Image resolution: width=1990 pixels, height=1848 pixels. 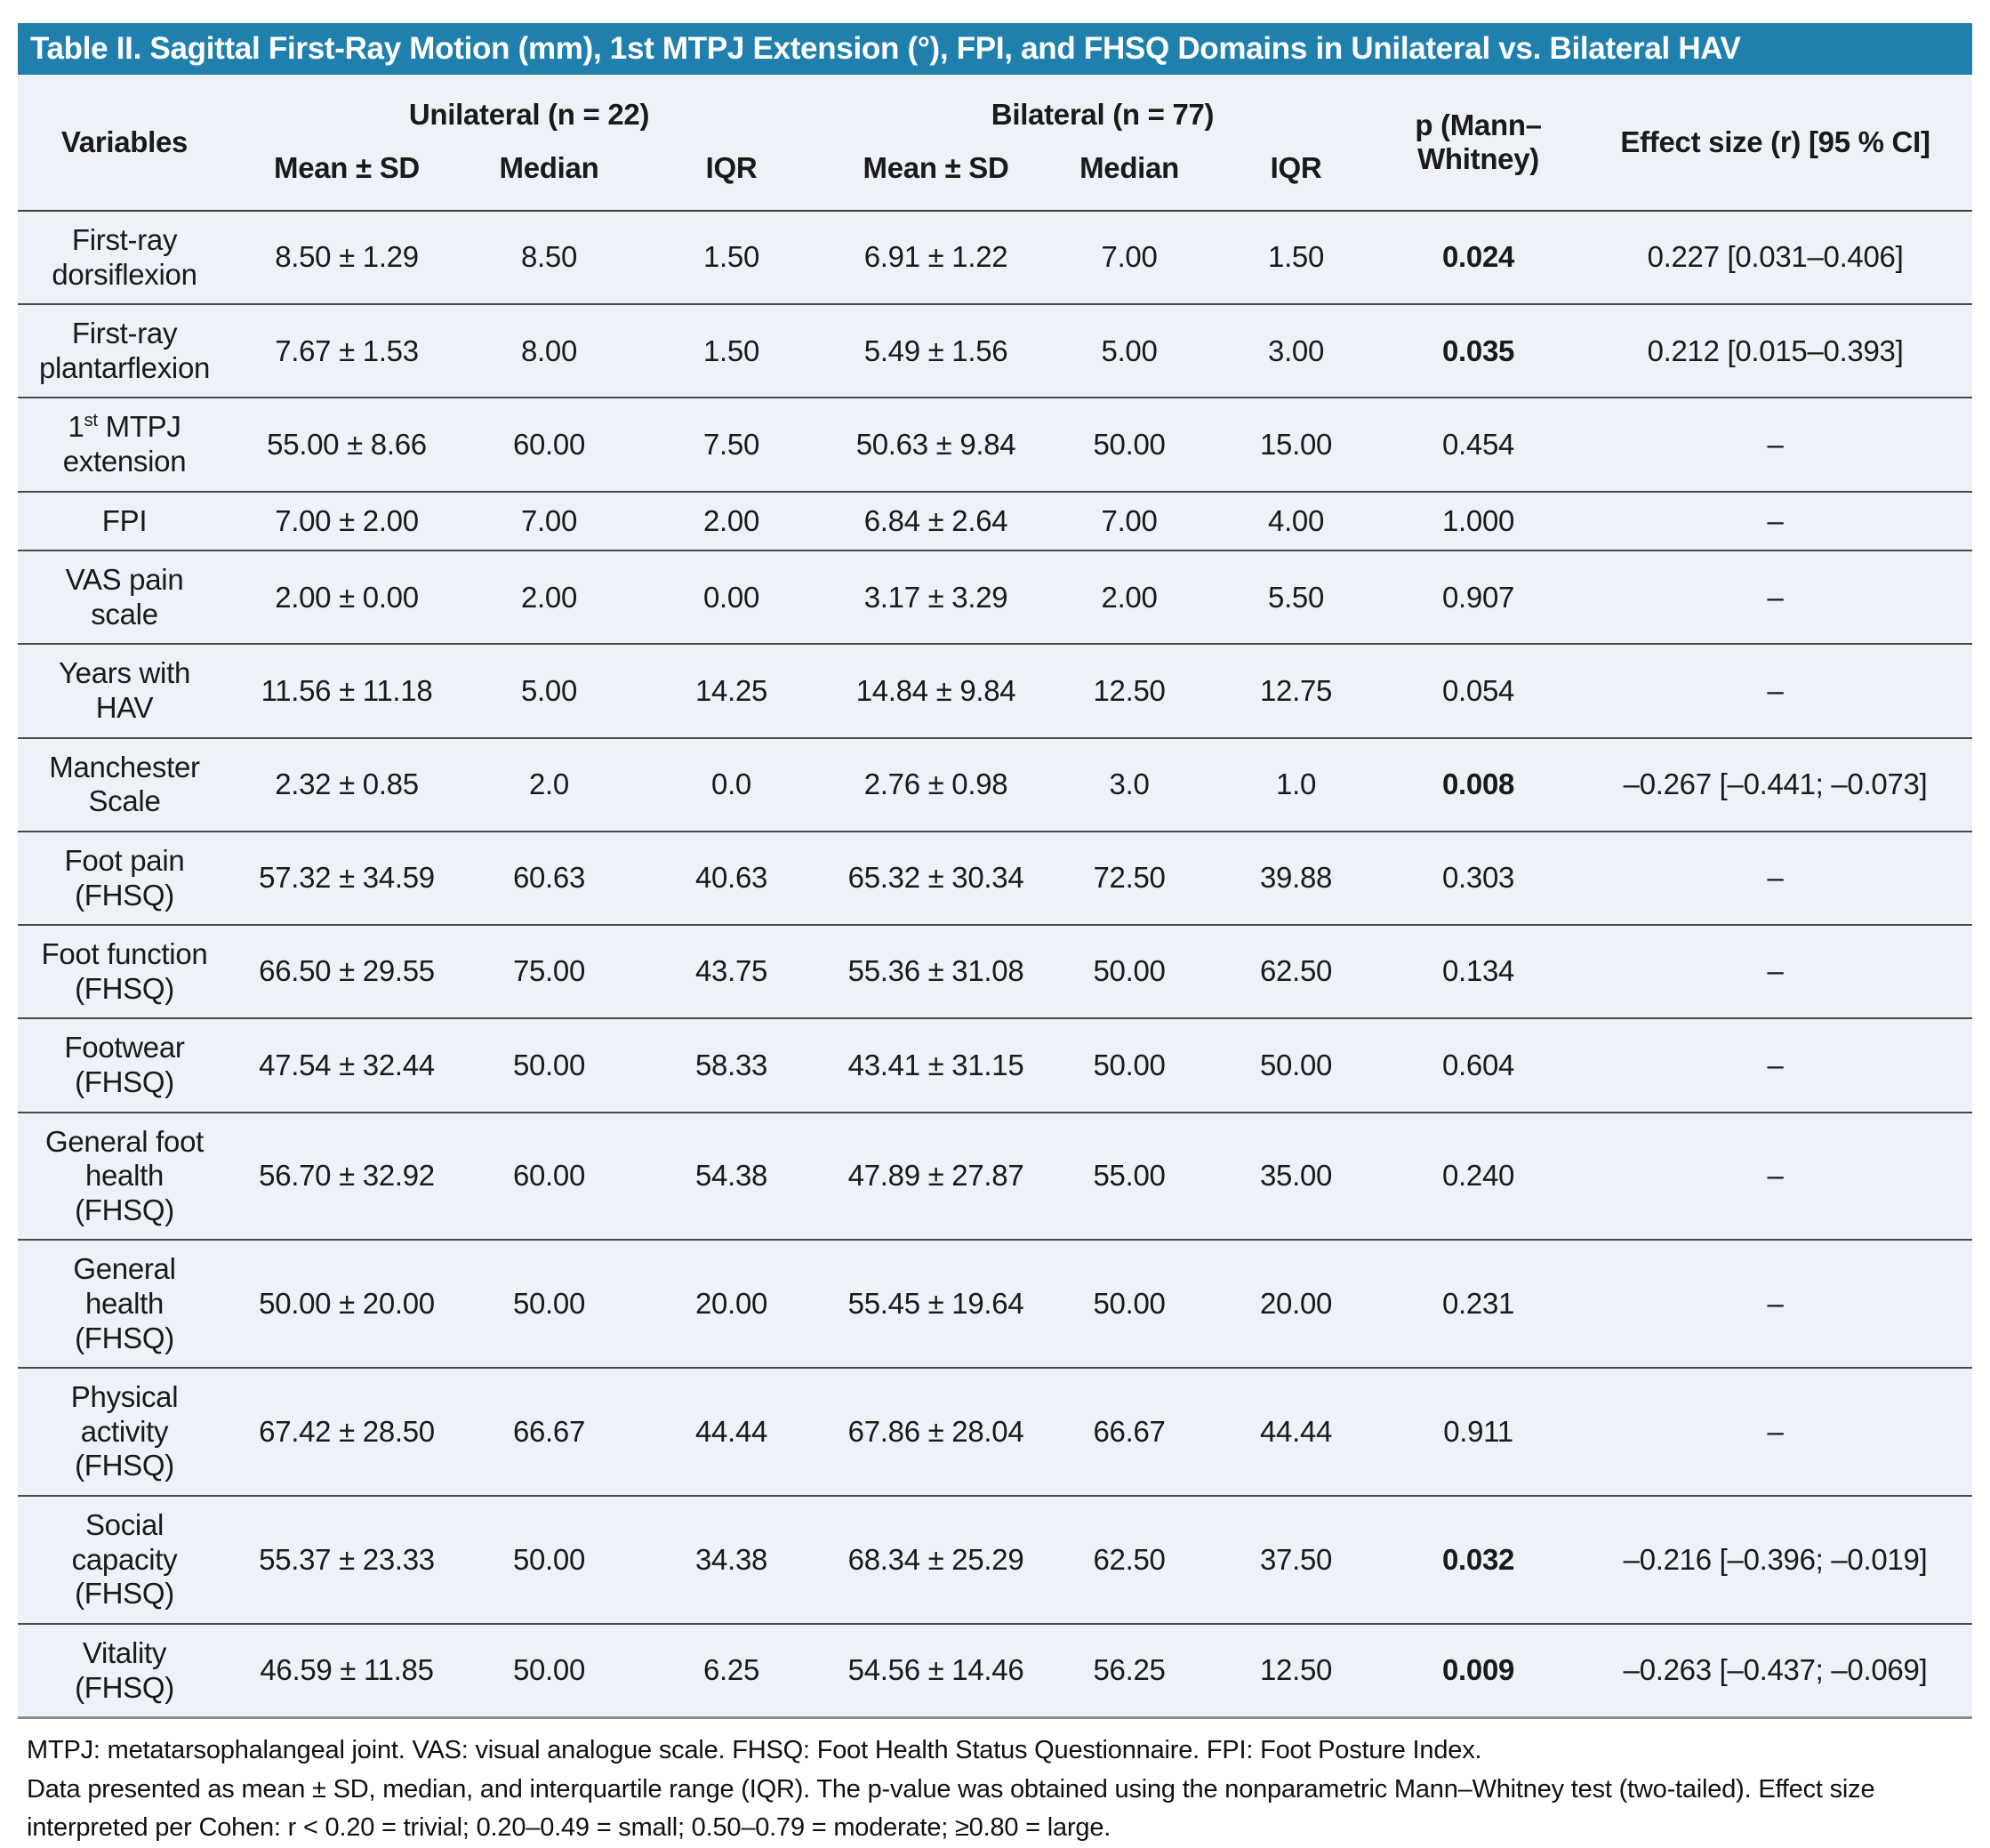 What do you see at coordinates (1478, 351) in the screenshot?
I see `p-value-cell: 0.035` at bounding box center [1478, 351].